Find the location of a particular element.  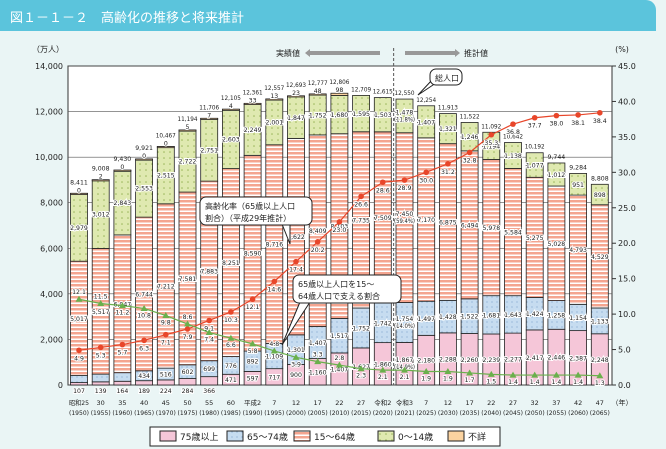

x-tick-year-label: (1980) is located at coordinates (209, 413).